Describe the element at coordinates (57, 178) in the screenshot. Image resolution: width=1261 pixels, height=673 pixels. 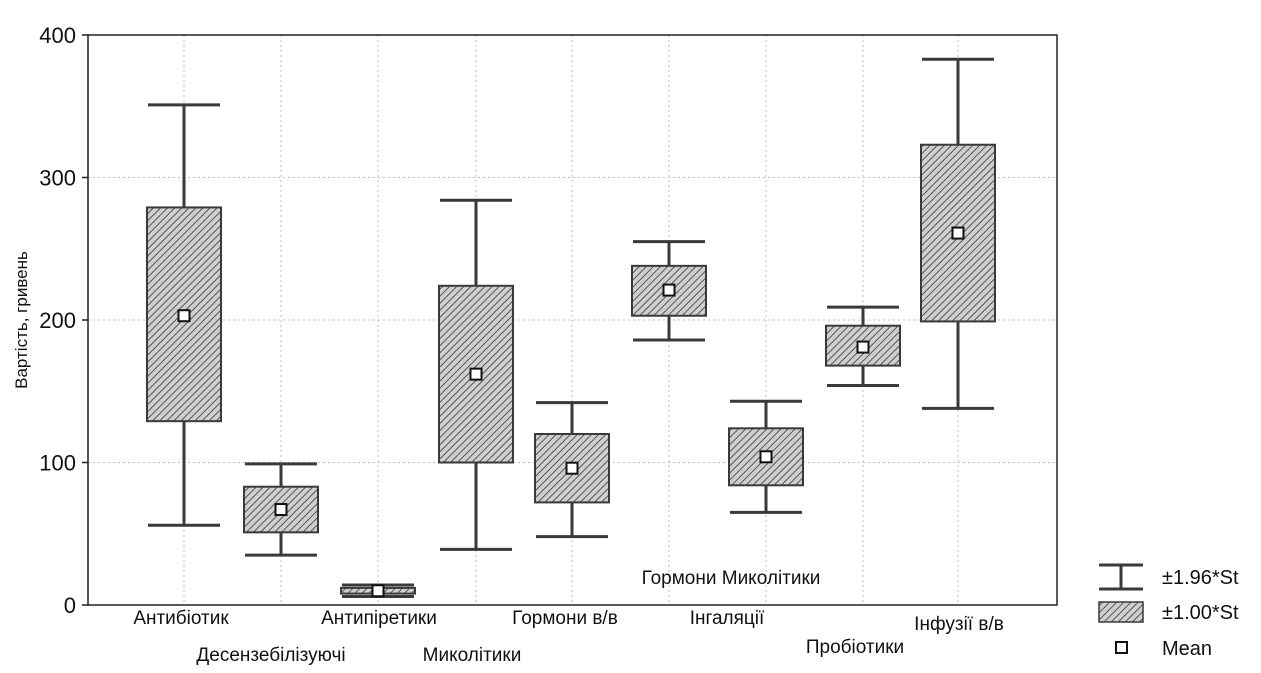
I see `y-tick-label: 300` at that location.